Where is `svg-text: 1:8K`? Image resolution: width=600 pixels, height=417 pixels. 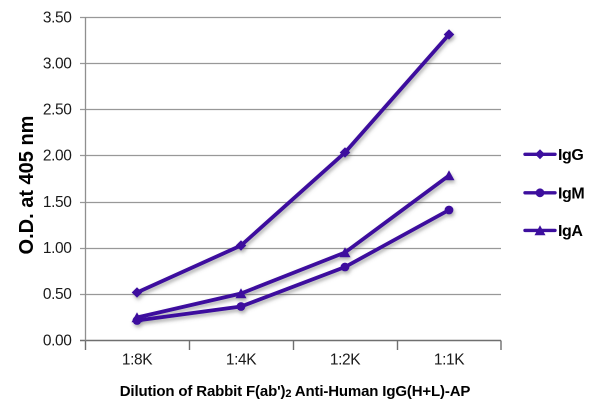
svg-text: 1:8K is located at coordinates (137, 360).